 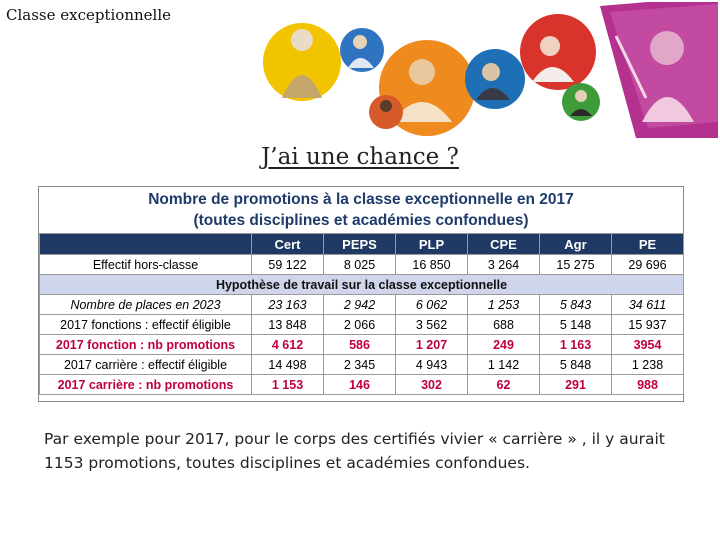 What do you see at coordinates (503, 384) in the screenshot?
I see `table-cell: 62` at bounding box center [503, 384].